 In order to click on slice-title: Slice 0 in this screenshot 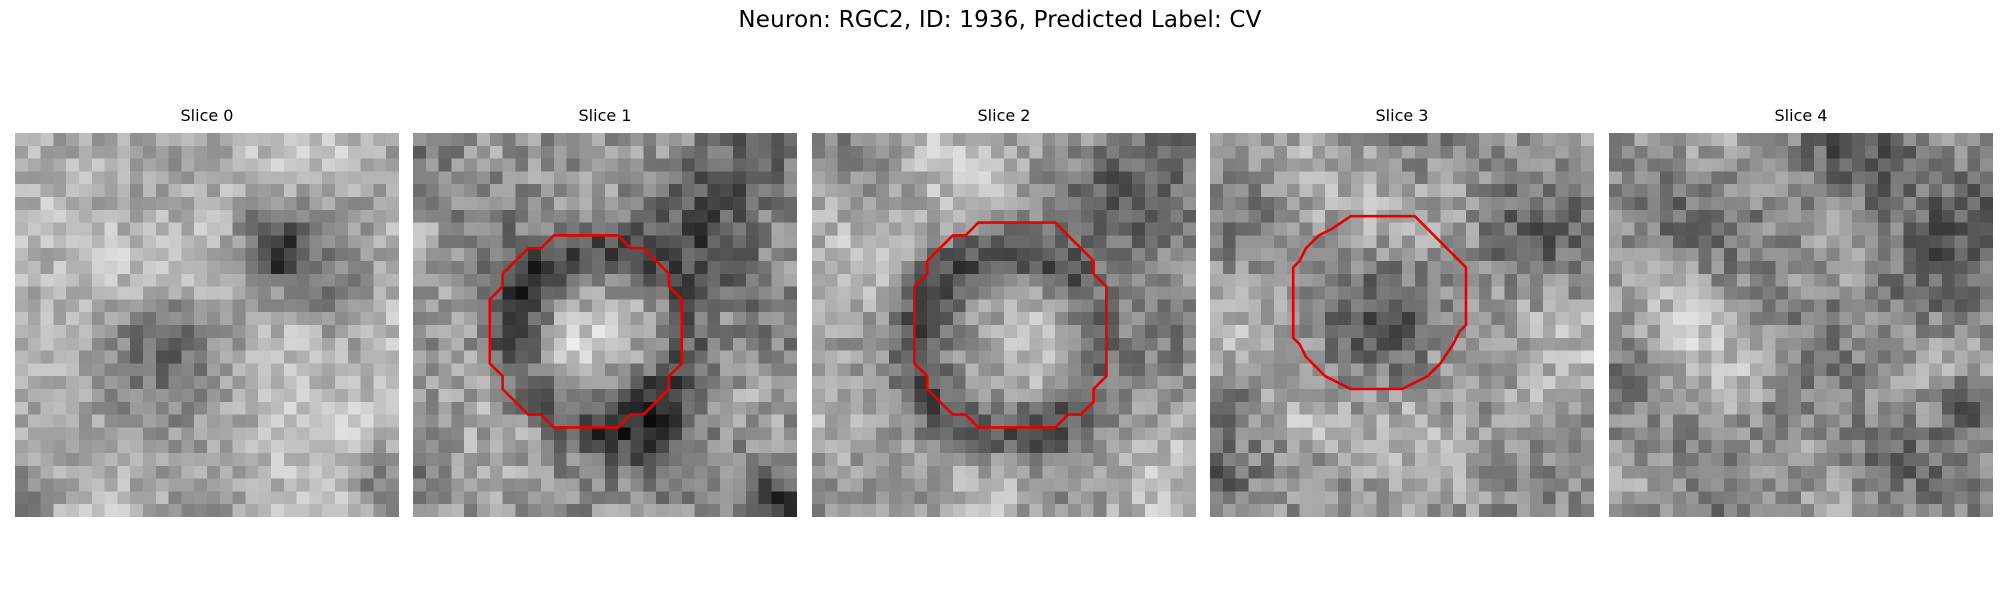, I will do `click(207, 115)`.